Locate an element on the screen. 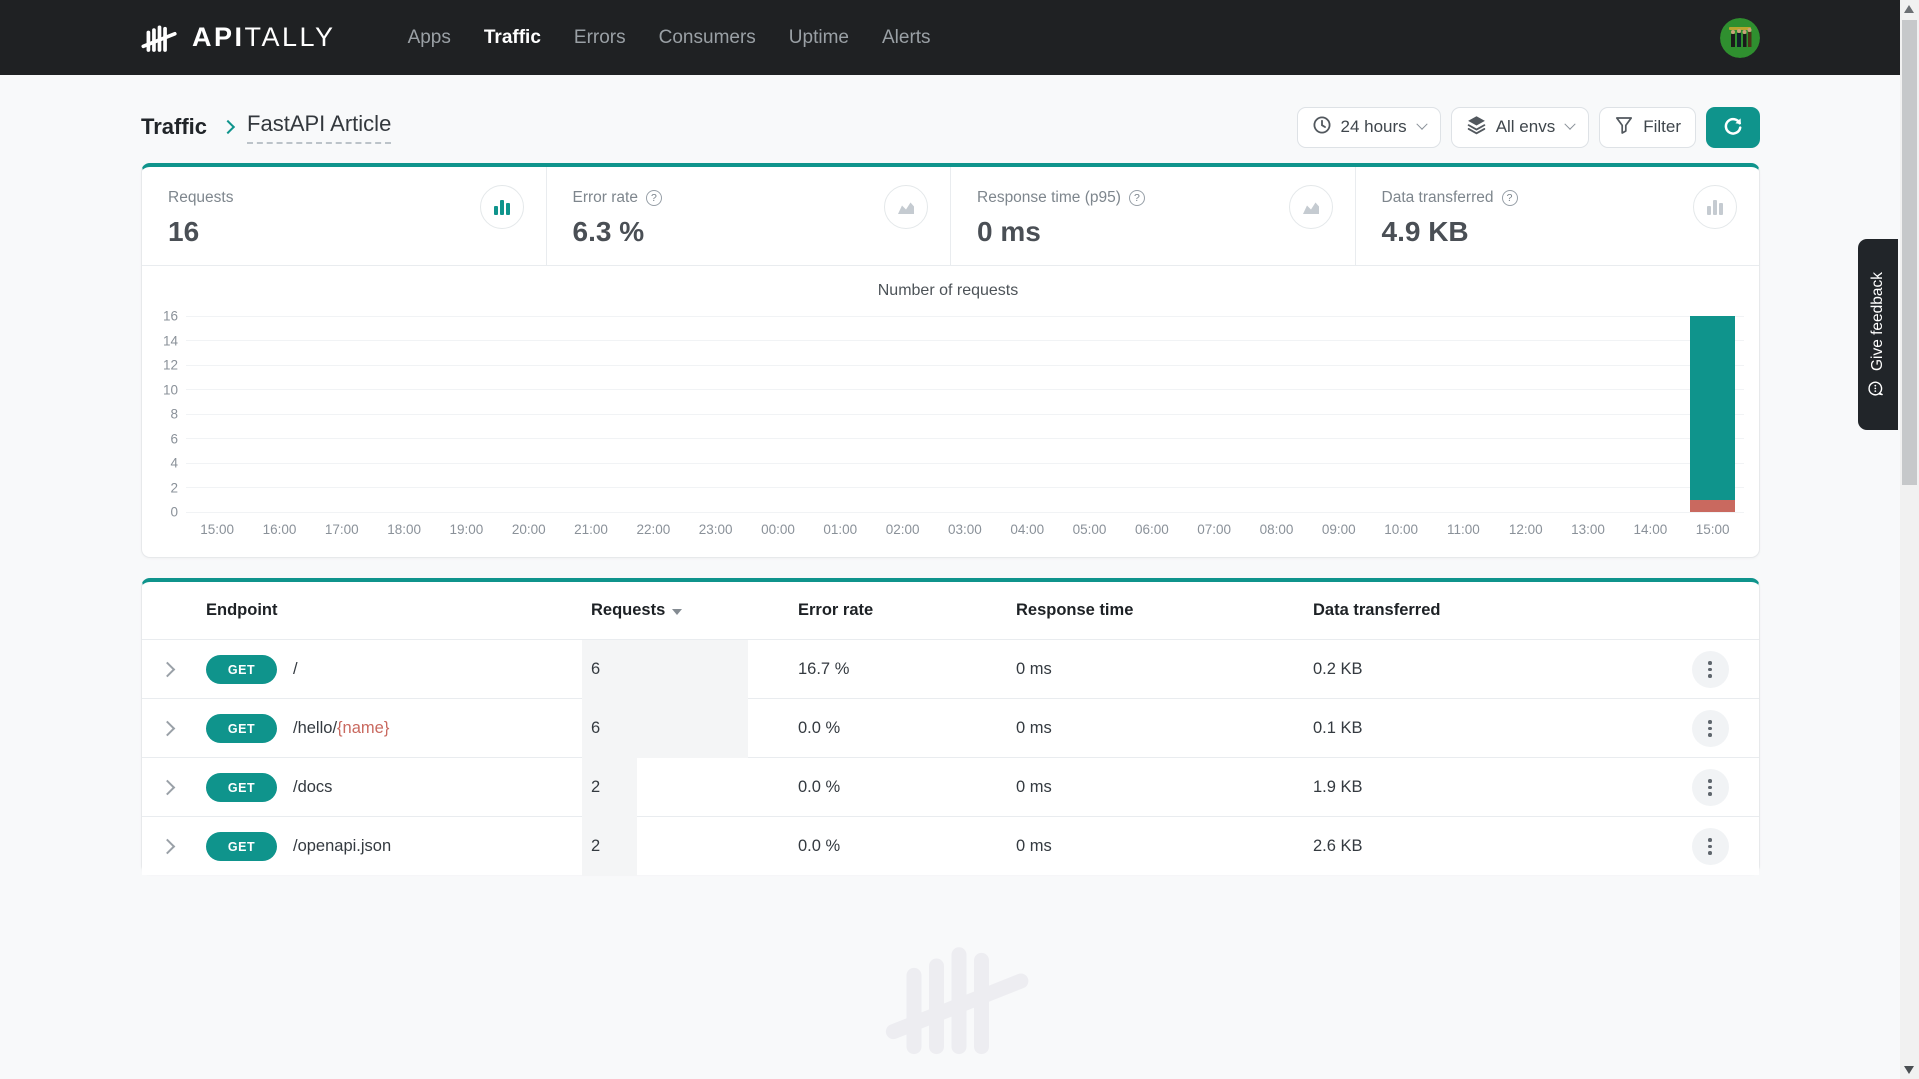  stat-value: 16 is located at coordinates (184, 231).